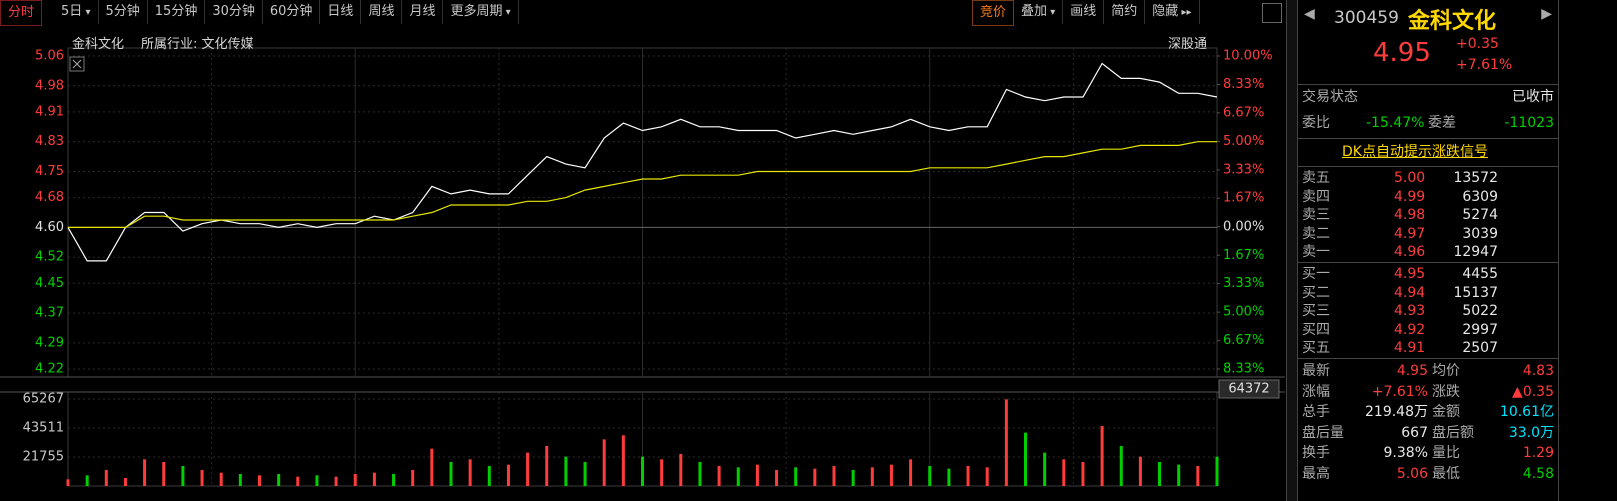 The image size is (1617, 501). I want to click on next-arrow: ▶, so click(1546, 14).